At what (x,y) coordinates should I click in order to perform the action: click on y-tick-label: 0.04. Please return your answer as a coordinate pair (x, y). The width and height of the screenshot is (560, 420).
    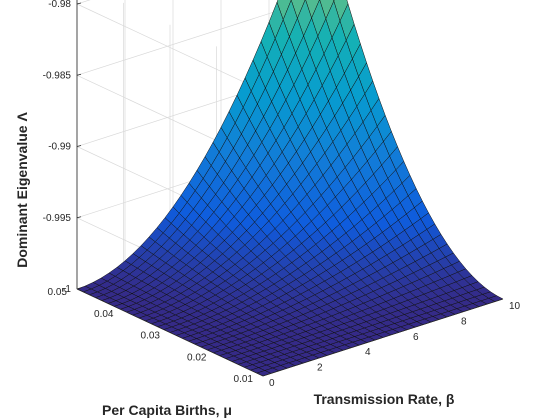
    Looking at the image, I should click on (104, 314).